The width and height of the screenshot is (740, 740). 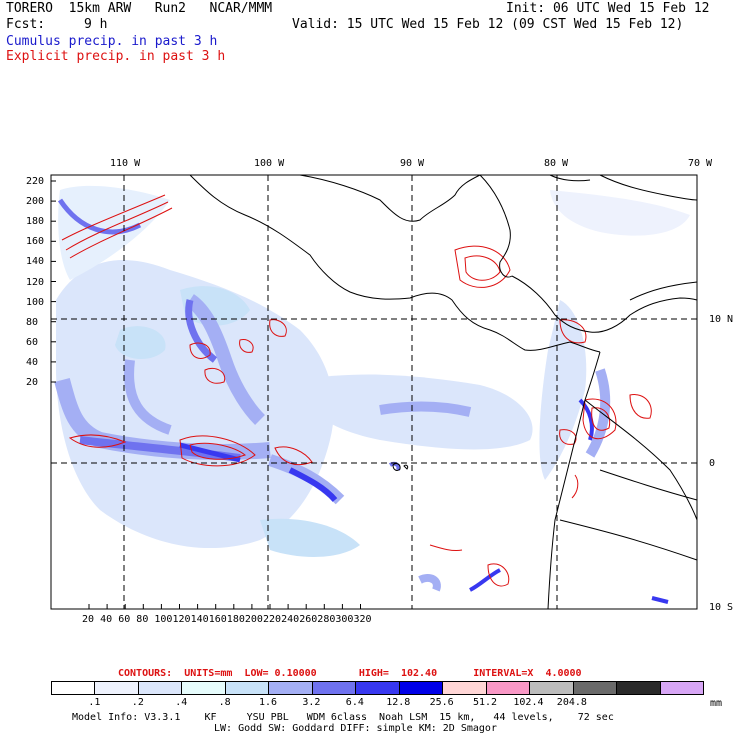 I want to click on colorbar-tick-label: 12.8, so click(x=398, y=702).